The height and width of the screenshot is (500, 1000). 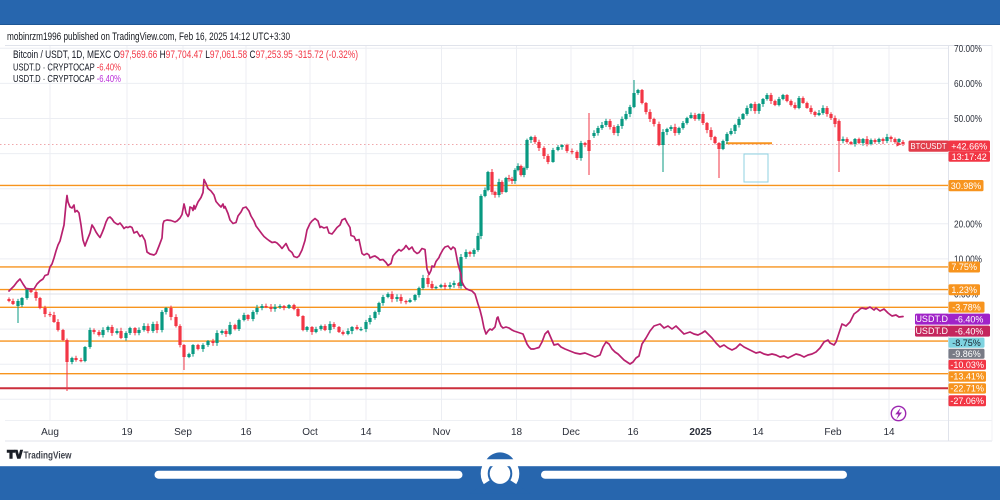 I want to click on svg-text: Dec, so click(x=571, y=432).